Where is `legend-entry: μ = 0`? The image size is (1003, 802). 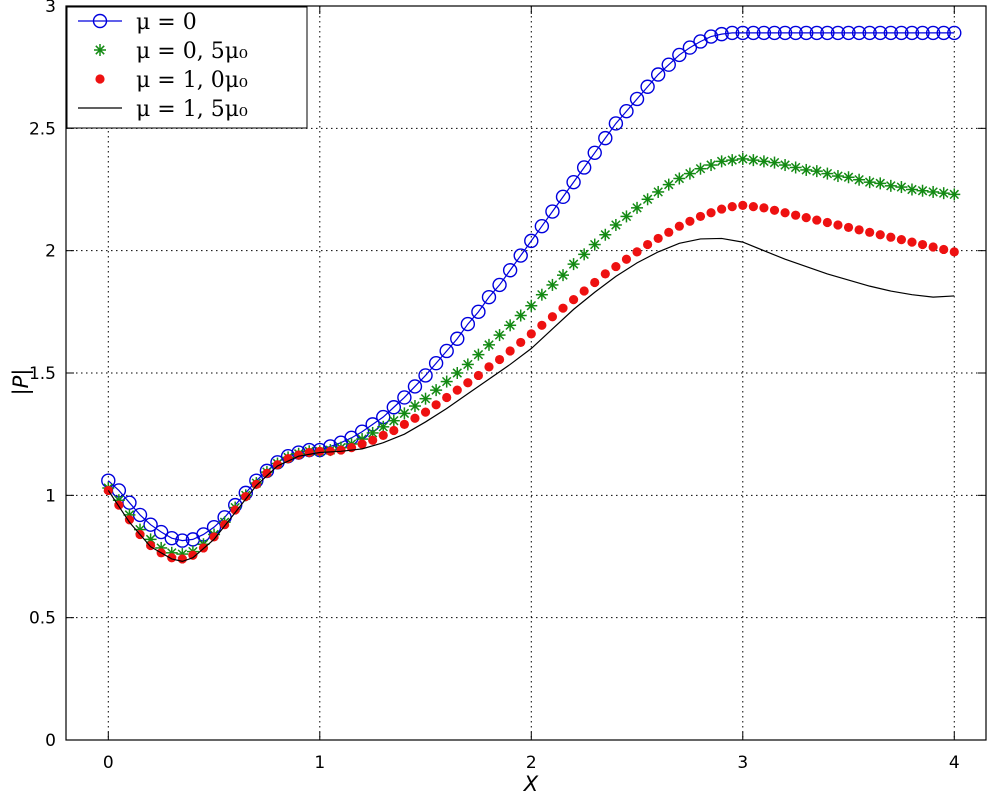
legend-entry: μ = 0 is located at coordinates (137, 22).